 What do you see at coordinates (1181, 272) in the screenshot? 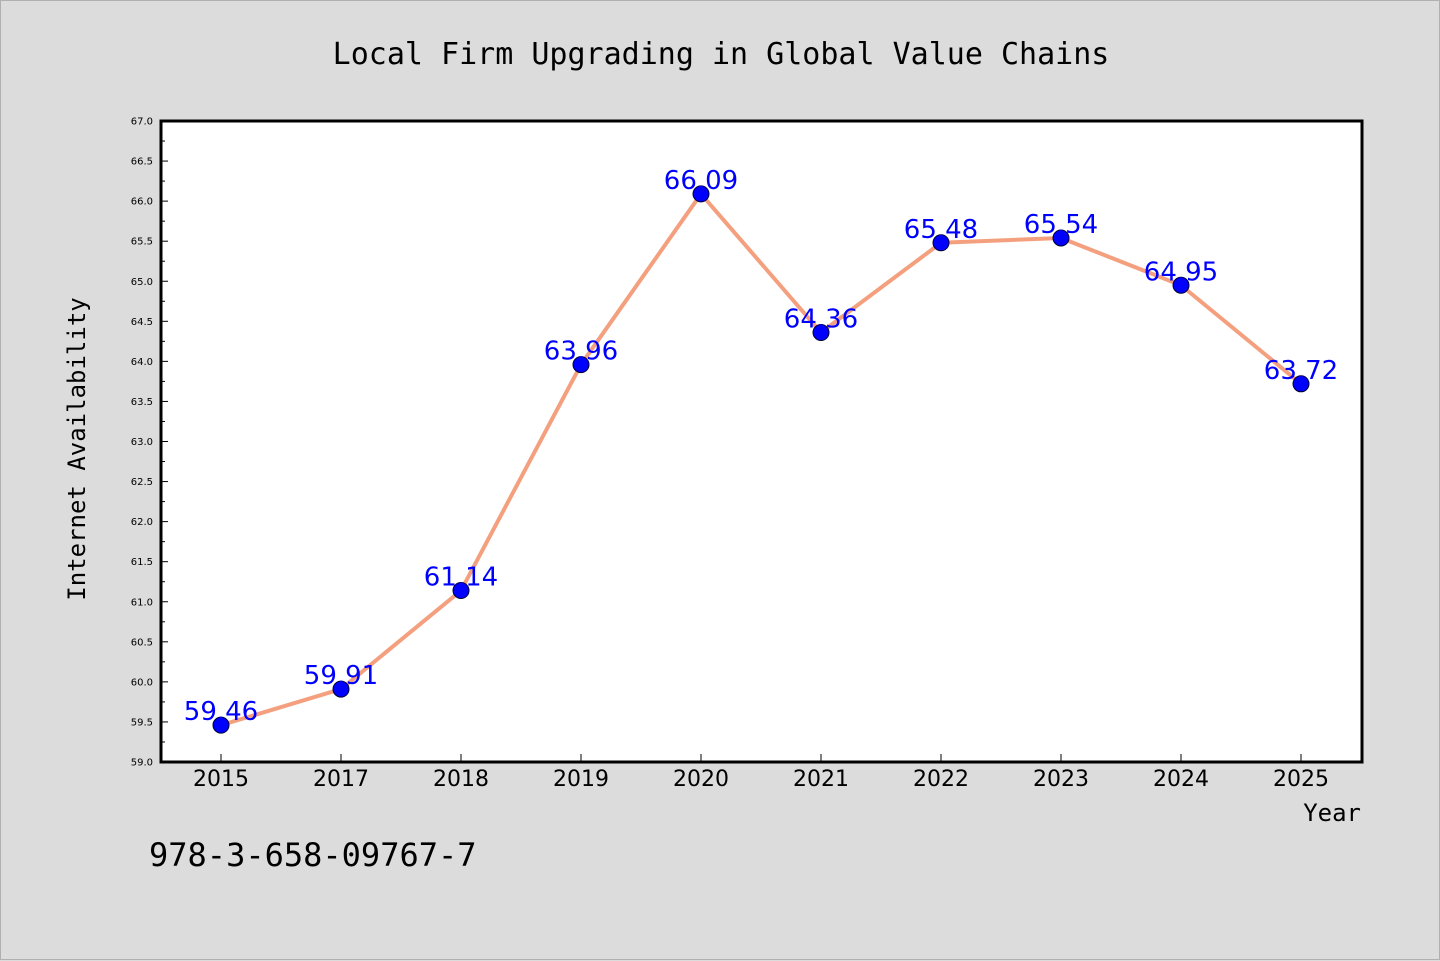
I see `data-label: 64.95` at bounding box center [1181, 272].